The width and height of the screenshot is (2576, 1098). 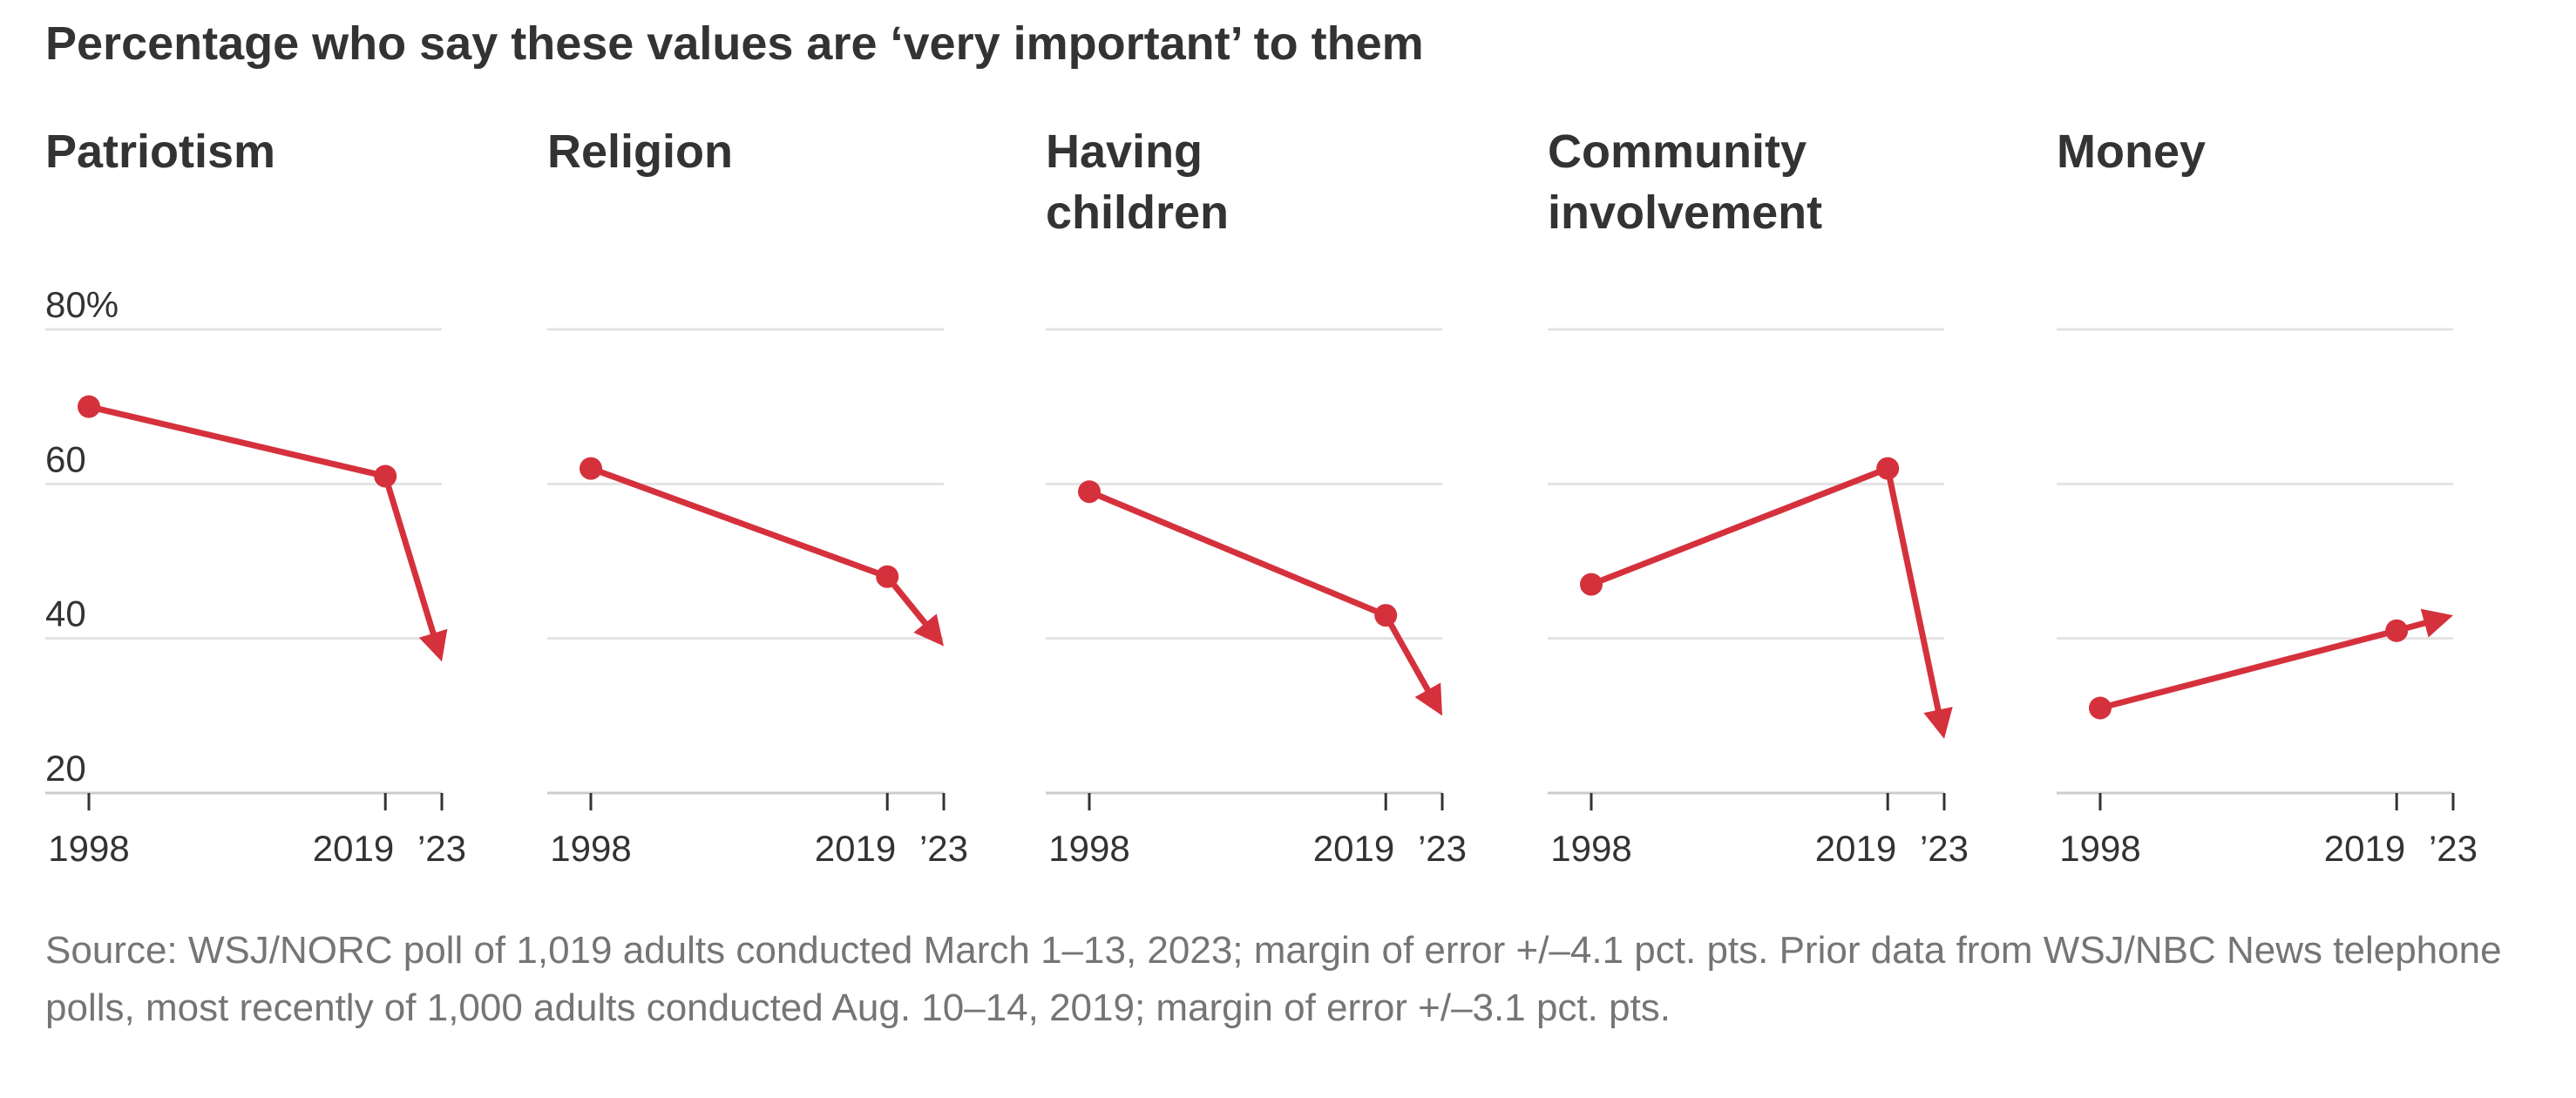 I want to click on panel-title: Money, so click(x=2131, y=151).